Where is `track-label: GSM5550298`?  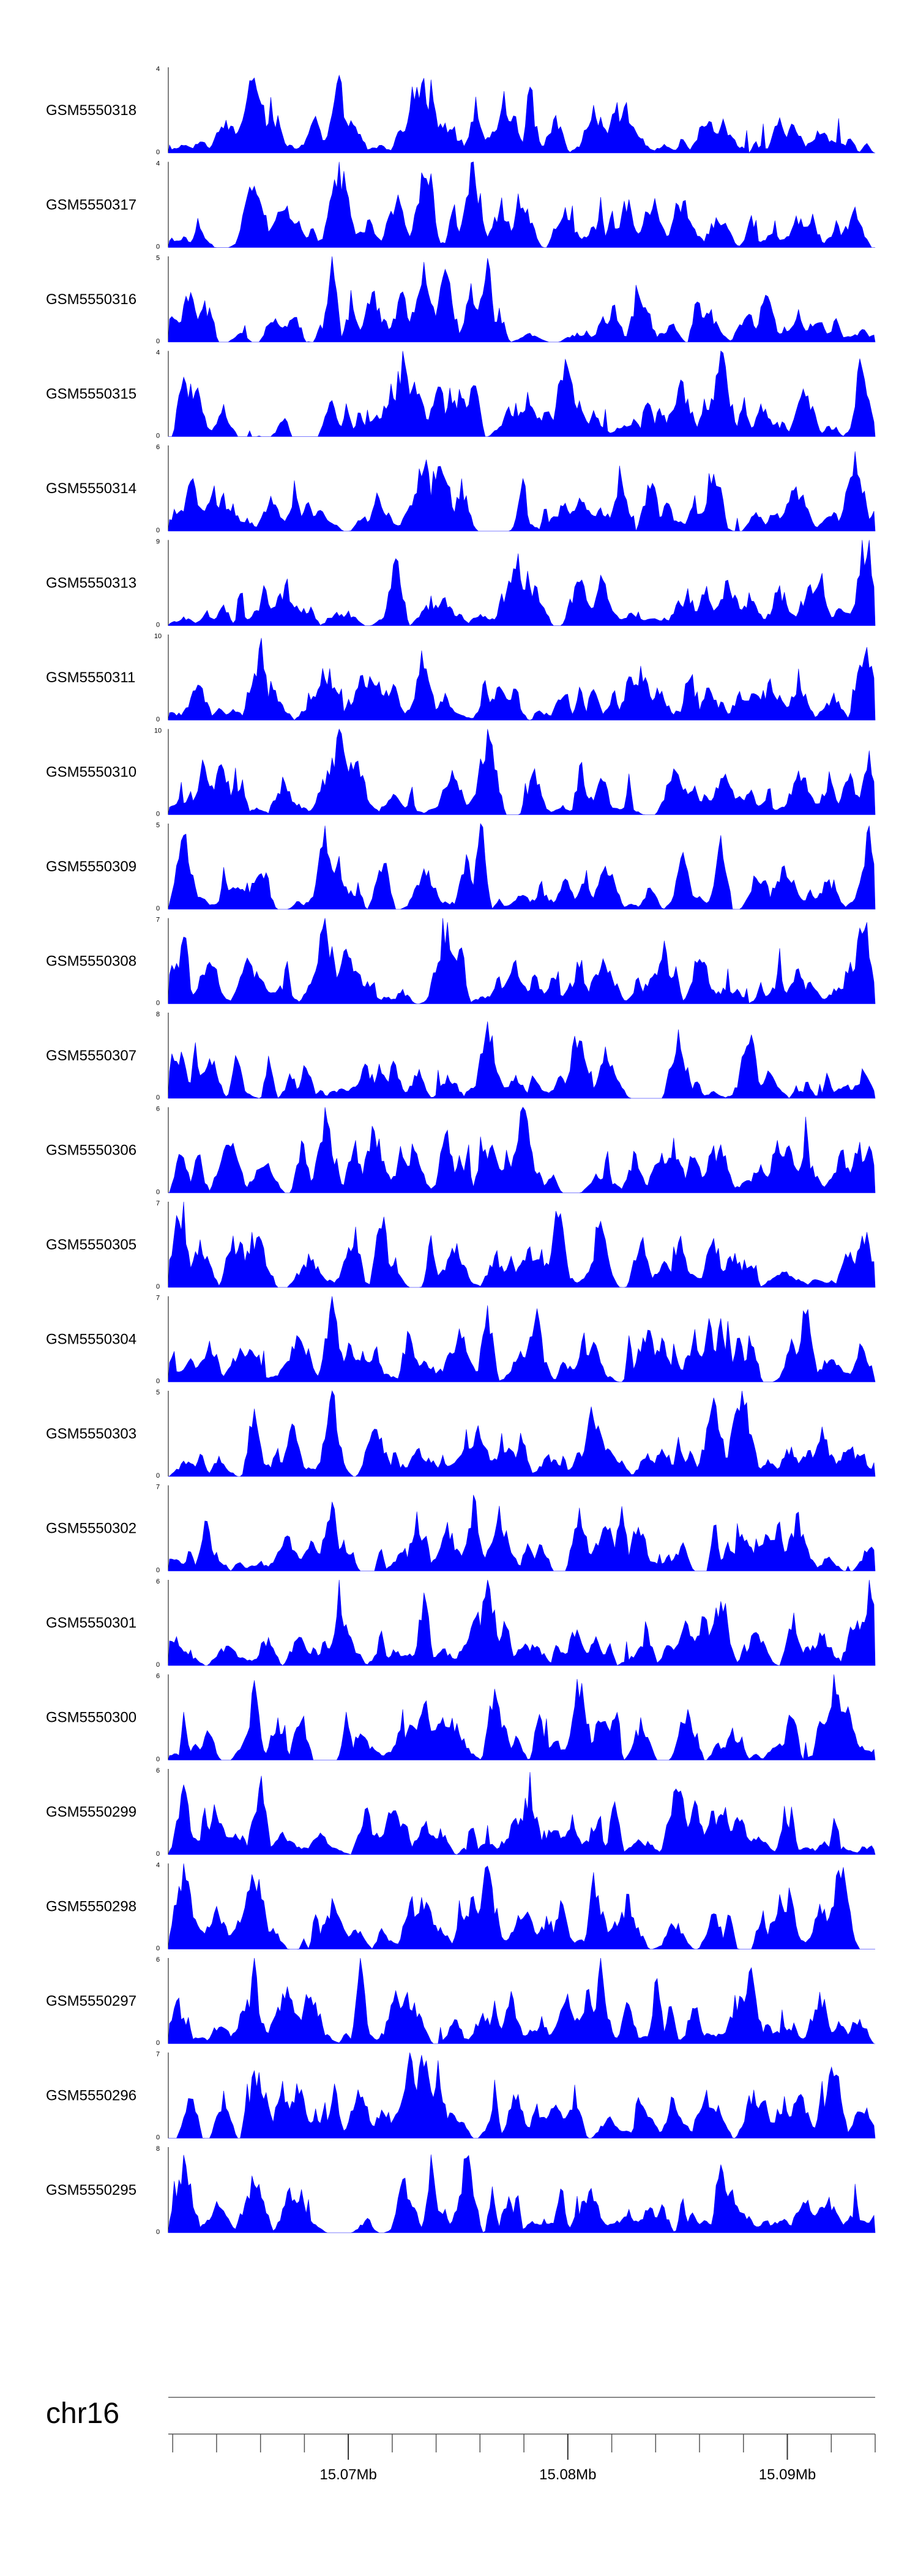
track-label: GSM5550298 is located at coordinates (91, 1907).